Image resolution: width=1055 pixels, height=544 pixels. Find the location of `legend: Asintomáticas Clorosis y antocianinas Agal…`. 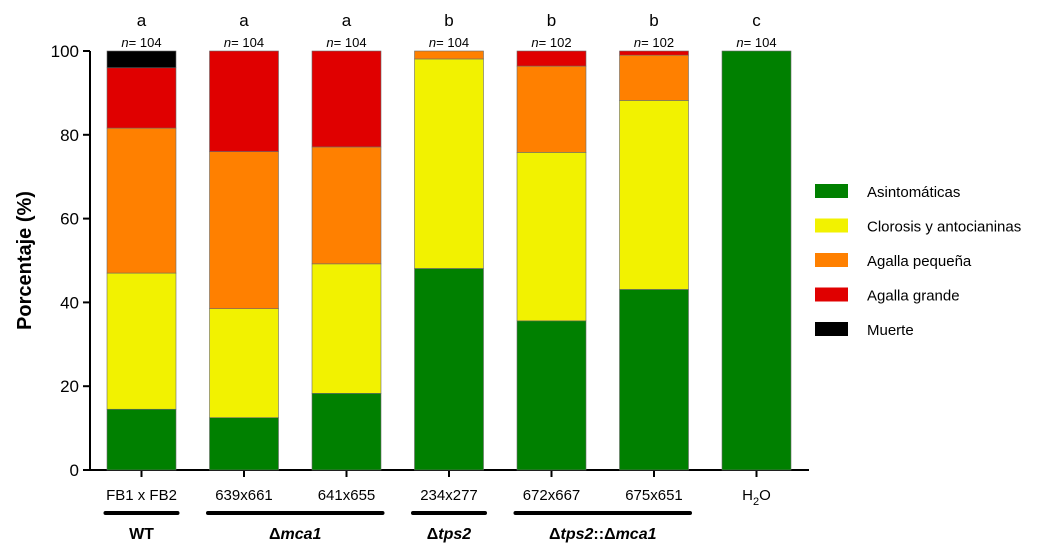

legend: Asintomáticas Clorosis y antocianinas Agal… is located at coordinates (918, 261).